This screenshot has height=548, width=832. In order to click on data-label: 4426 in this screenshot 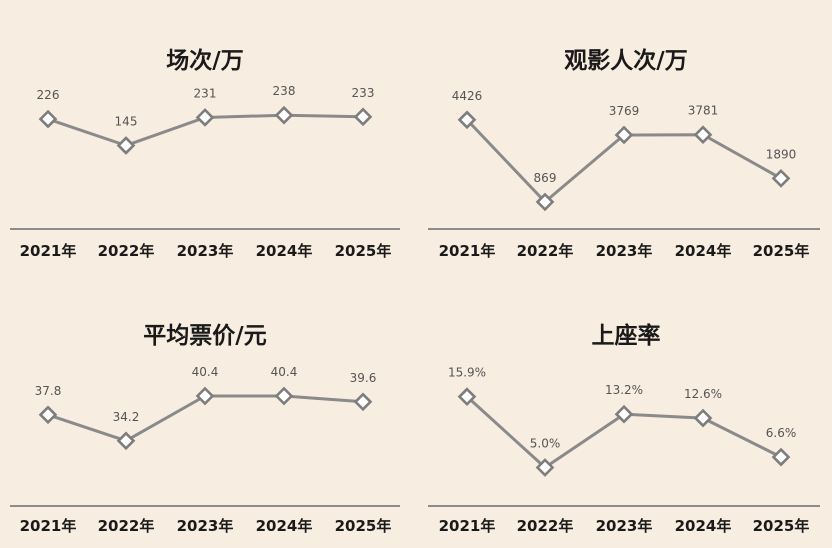, I will do `click(467, 96)`.